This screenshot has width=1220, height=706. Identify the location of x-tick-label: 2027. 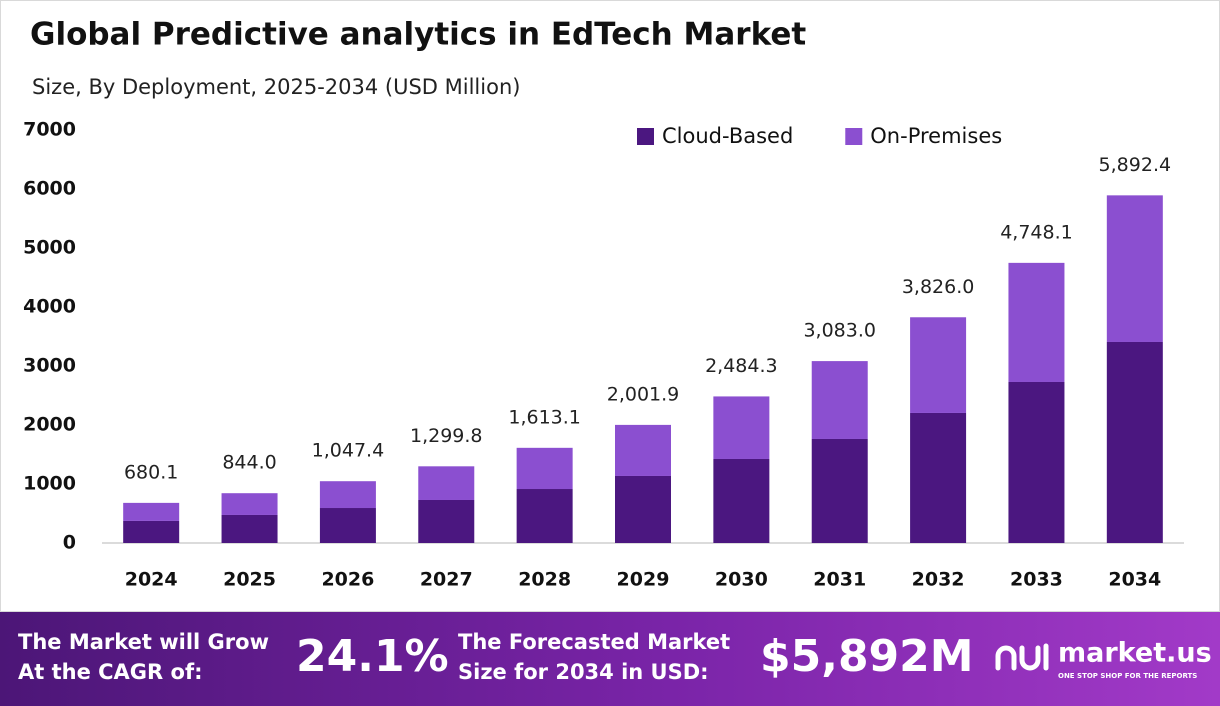
(446, 580).